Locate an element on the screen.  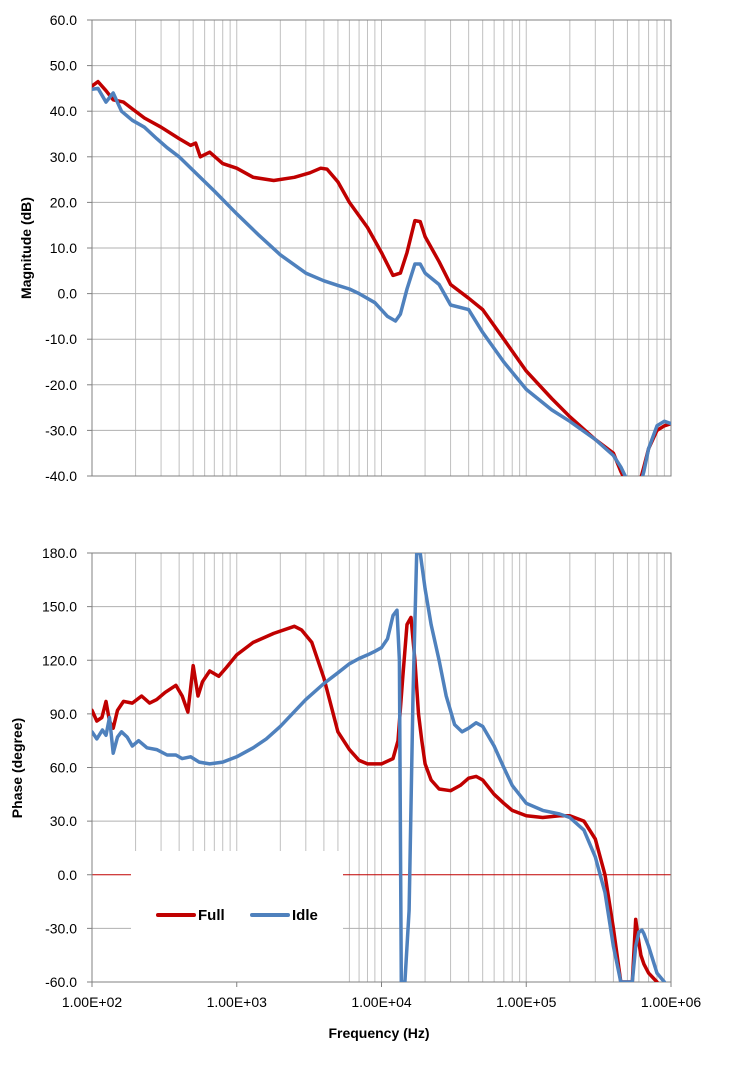
phase-x-tick-labels: 1.00E+02 1.00E+03 1.00E+04 1.00E+05 1.00E+06 is located at coordinates (382, 996).